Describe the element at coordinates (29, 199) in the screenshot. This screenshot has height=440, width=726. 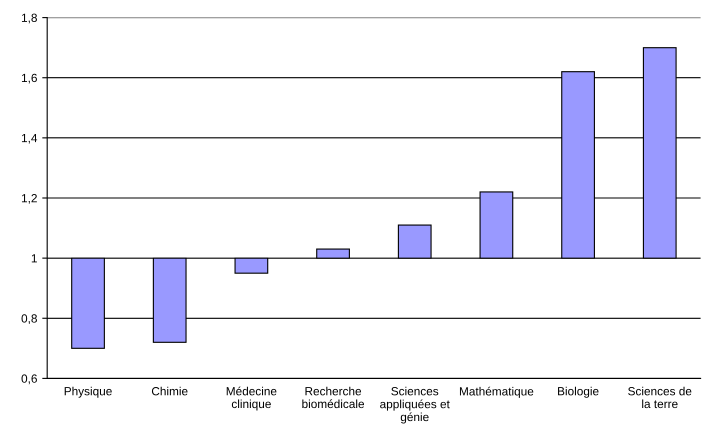
I see `y-tick-label: 1,2` at that location.